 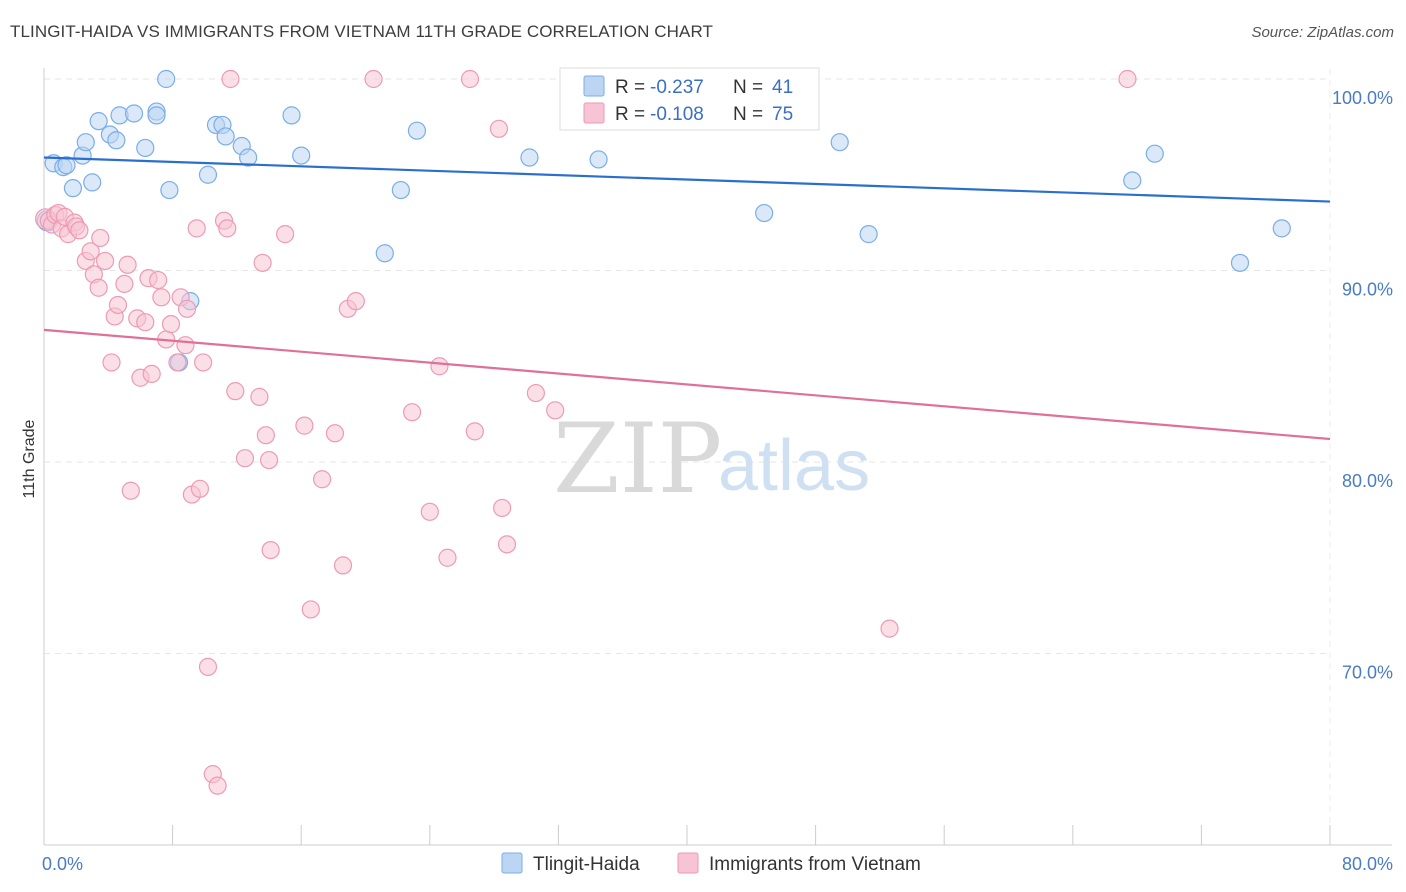 I want to click on series-legend-swatch-tlingit-haida, so click(x=512, y=863).